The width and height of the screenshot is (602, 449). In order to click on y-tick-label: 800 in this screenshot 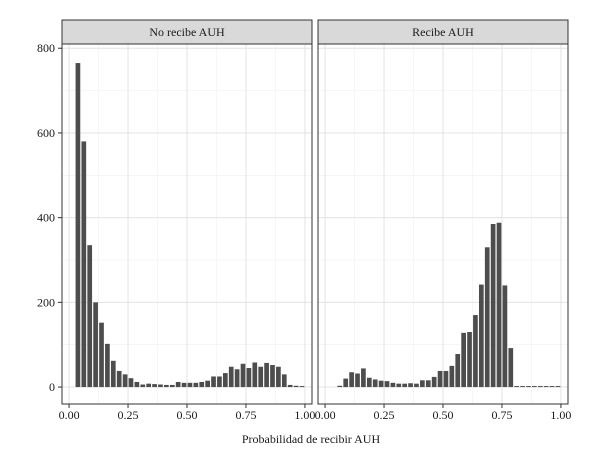, I will do `click(46, 48)`.